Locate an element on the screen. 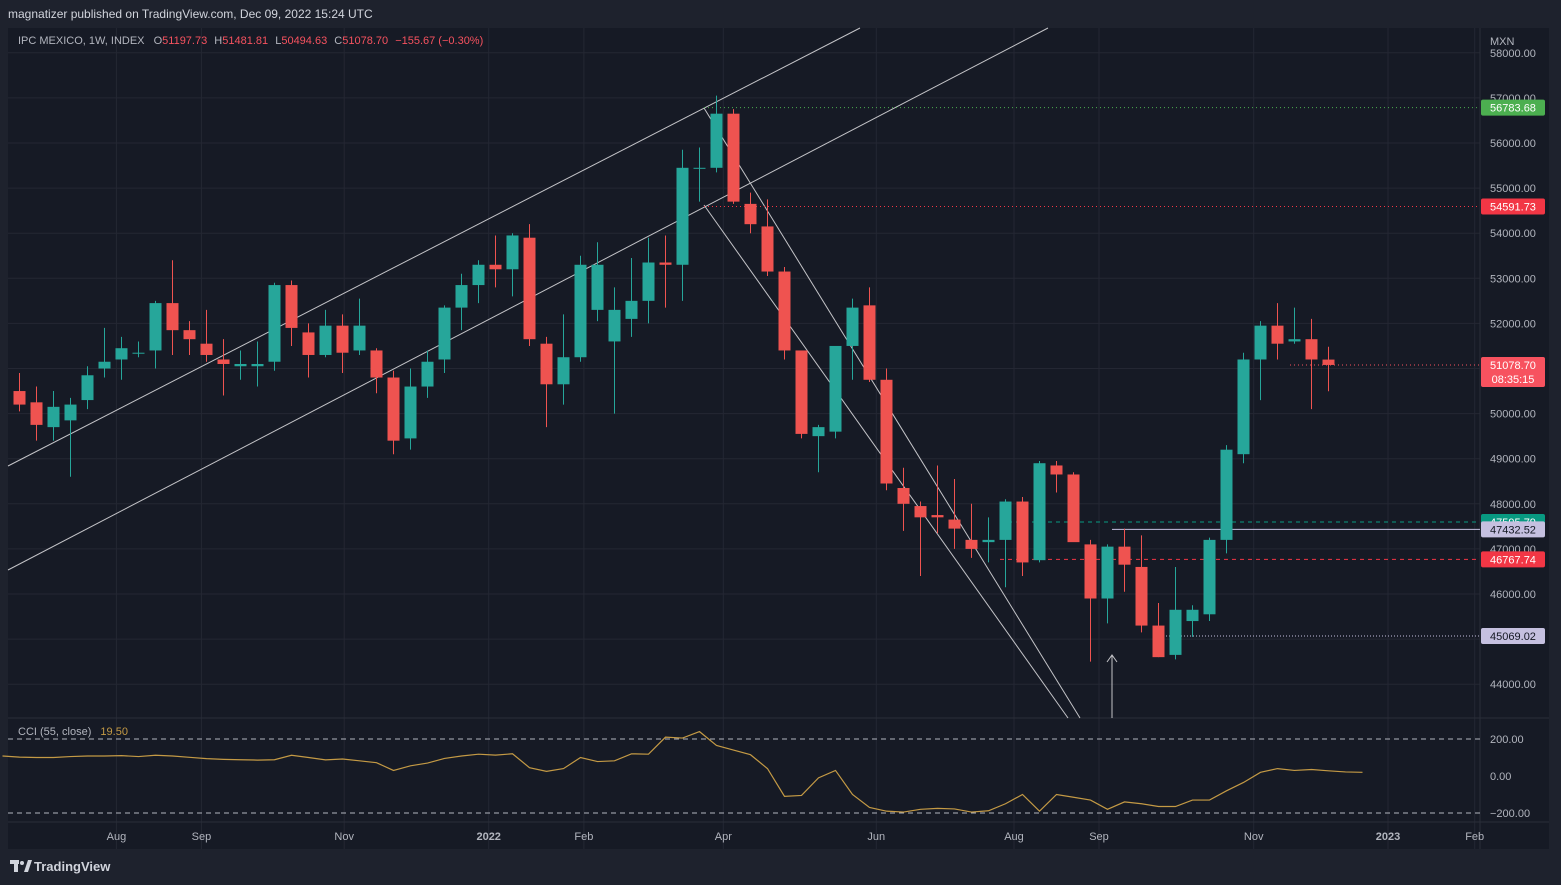 This screenshot has width=1561, height=885. price-badge-text: 54591.73 is located at coordinates (1513, 208).